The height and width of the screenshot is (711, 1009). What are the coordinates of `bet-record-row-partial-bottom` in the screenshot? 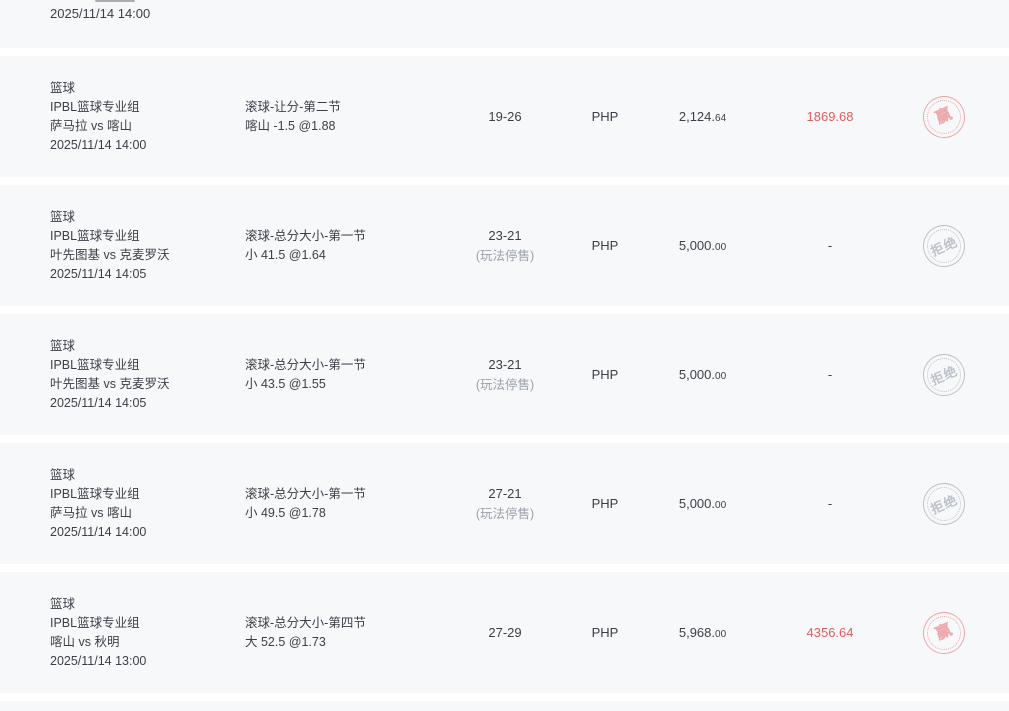 It's located at (504, 706).